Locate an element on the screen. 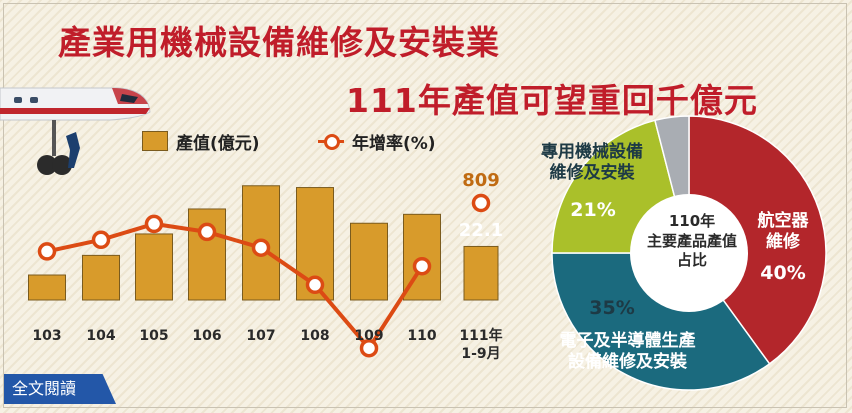 Image resolution: width=852 pixels, height=413 pixels. x-tick-label: 104 is located at coordinates (100, 336).